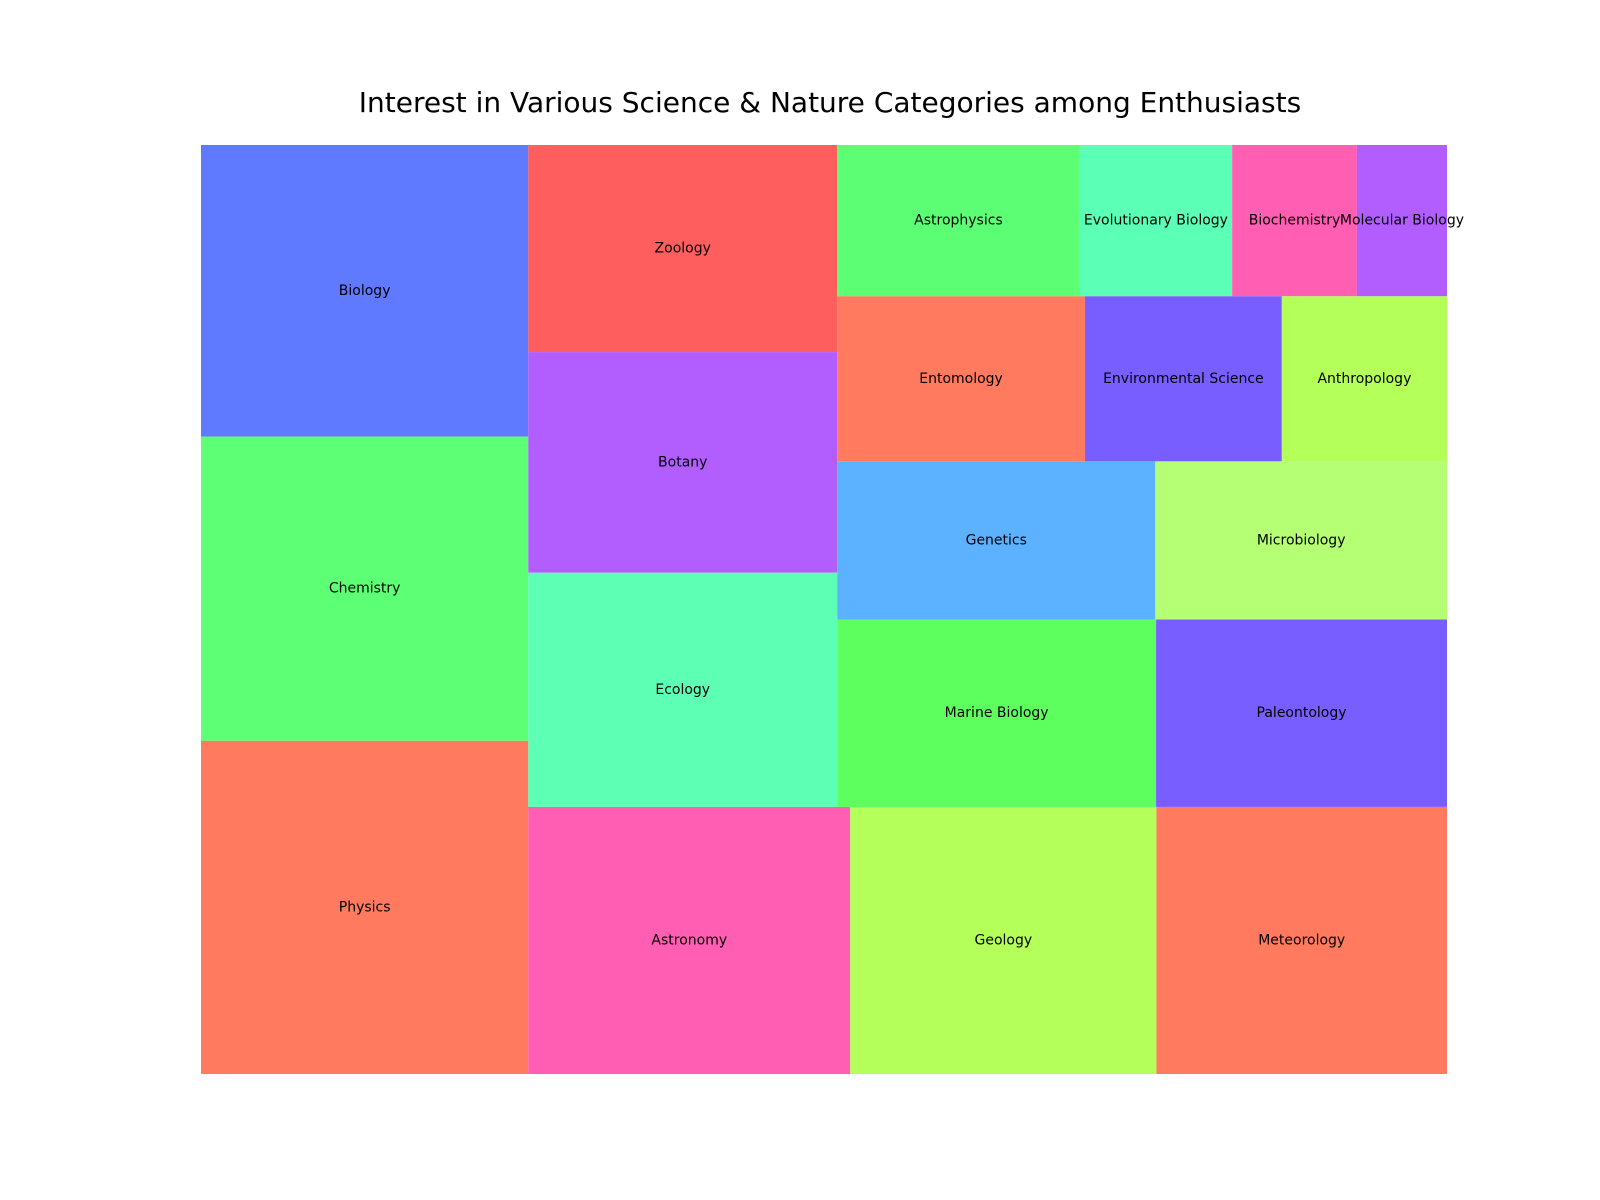 The width and height of the screenshot is (1600, 1200). I want to click on treemap-cell-ecology: Ecology, so click(683, 689).